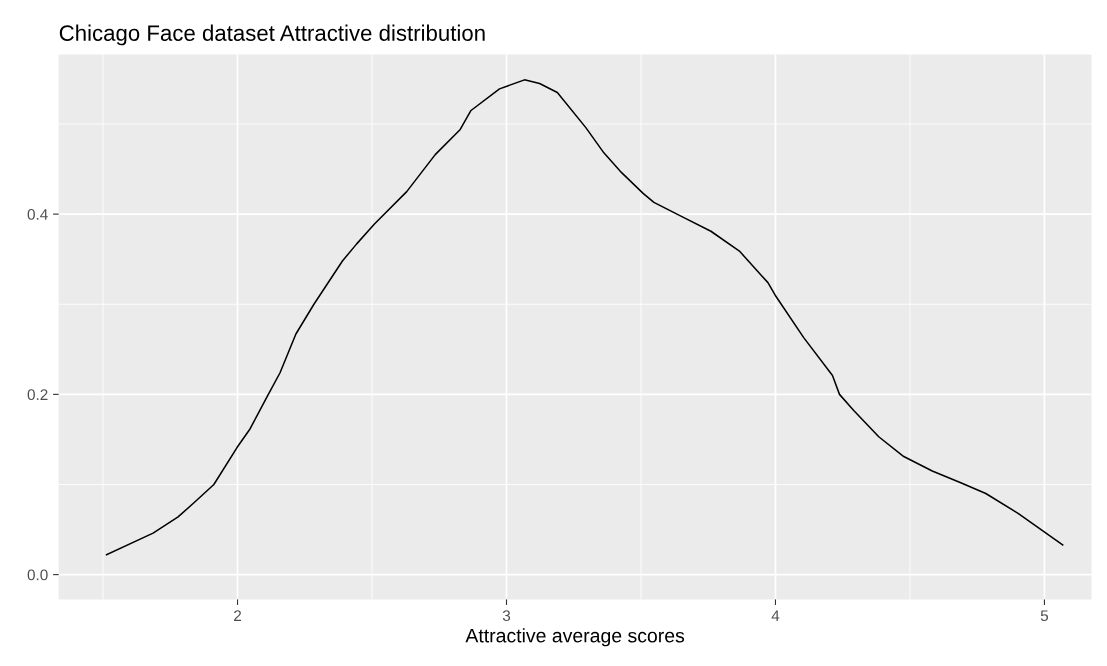 The image size is (1107, 666). Describe the element at coordinates (37, 575) in the screenshot. I see `y-tick-label: 0.0` at that location.